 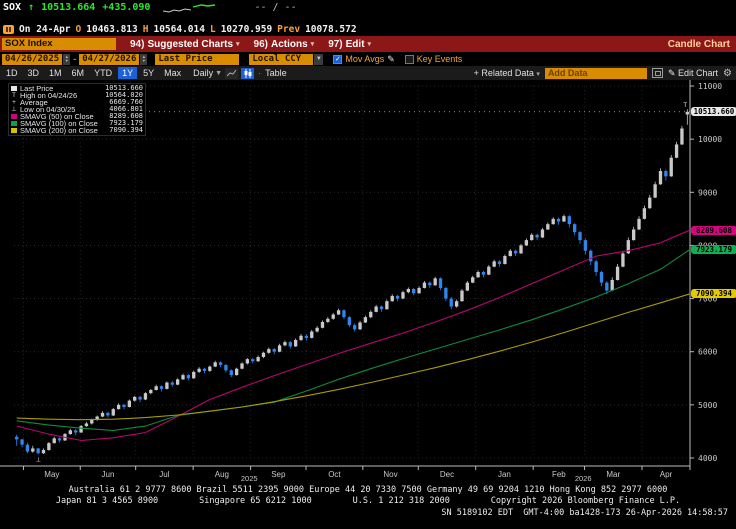 I want to click on legend-row: + Average 6669.760, so click(x=77, y=102).